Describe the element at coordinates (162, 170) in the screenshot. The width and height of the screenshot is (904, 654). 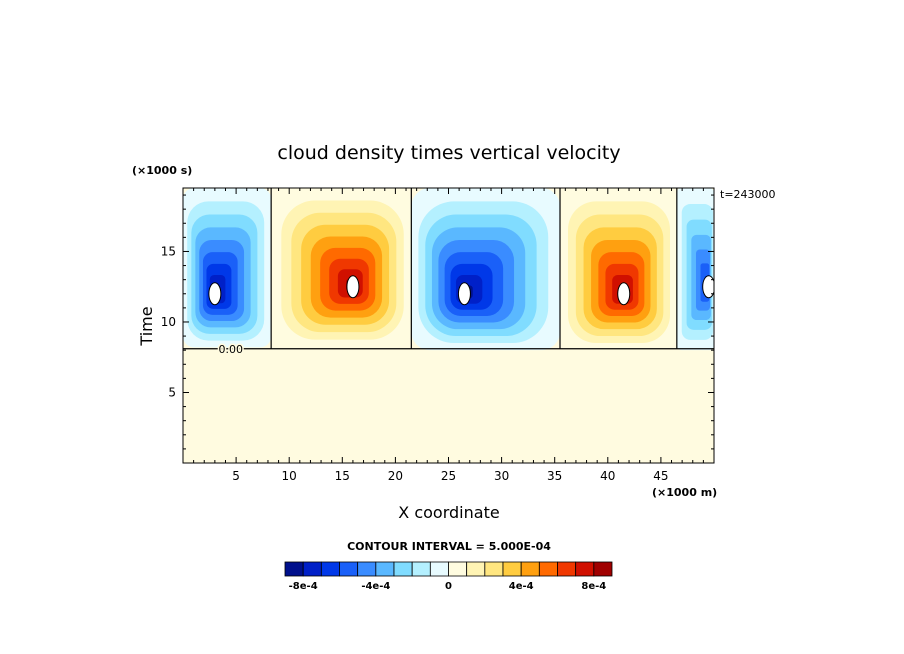
I see `y-unit-label: (×1000 s)` at that location.